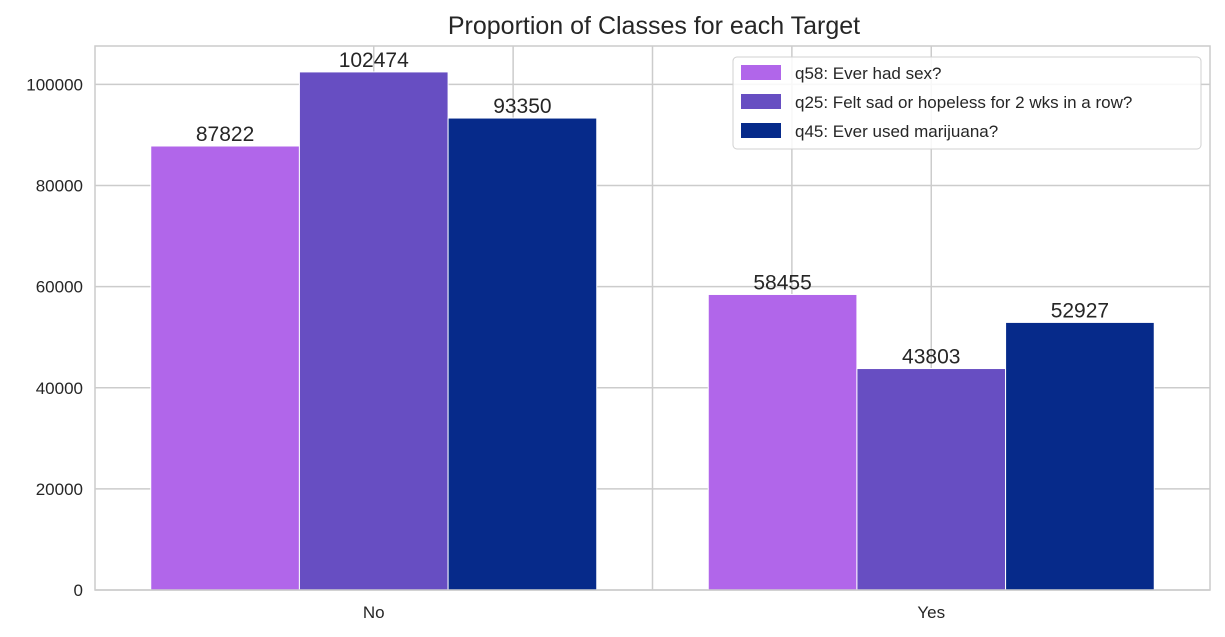 This screenshot has width=1225, height=637. What do you see at coordinates (54, 84) in the screenshot?
I see `y-tick-label: 100000` at bounding box center [54, 84].